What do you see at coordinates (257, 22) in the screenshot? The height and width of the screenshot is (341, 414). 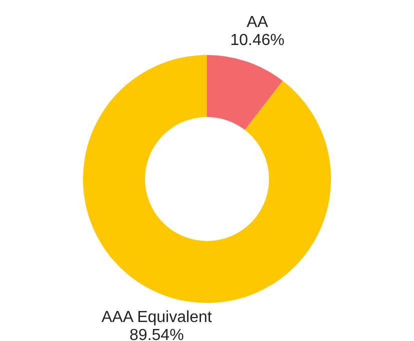 I see `slice-label: AA` at bounding box center [257, 22].